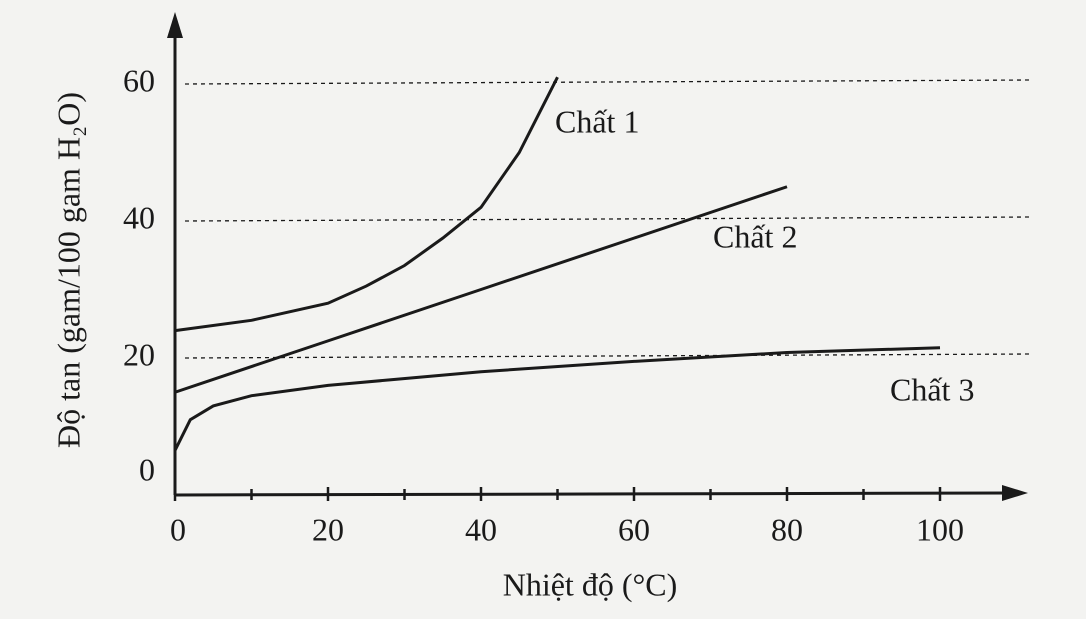  Describe the element at coordinates (940, 529) in the screenshot. I see `x-tick-label: 100` at that location.